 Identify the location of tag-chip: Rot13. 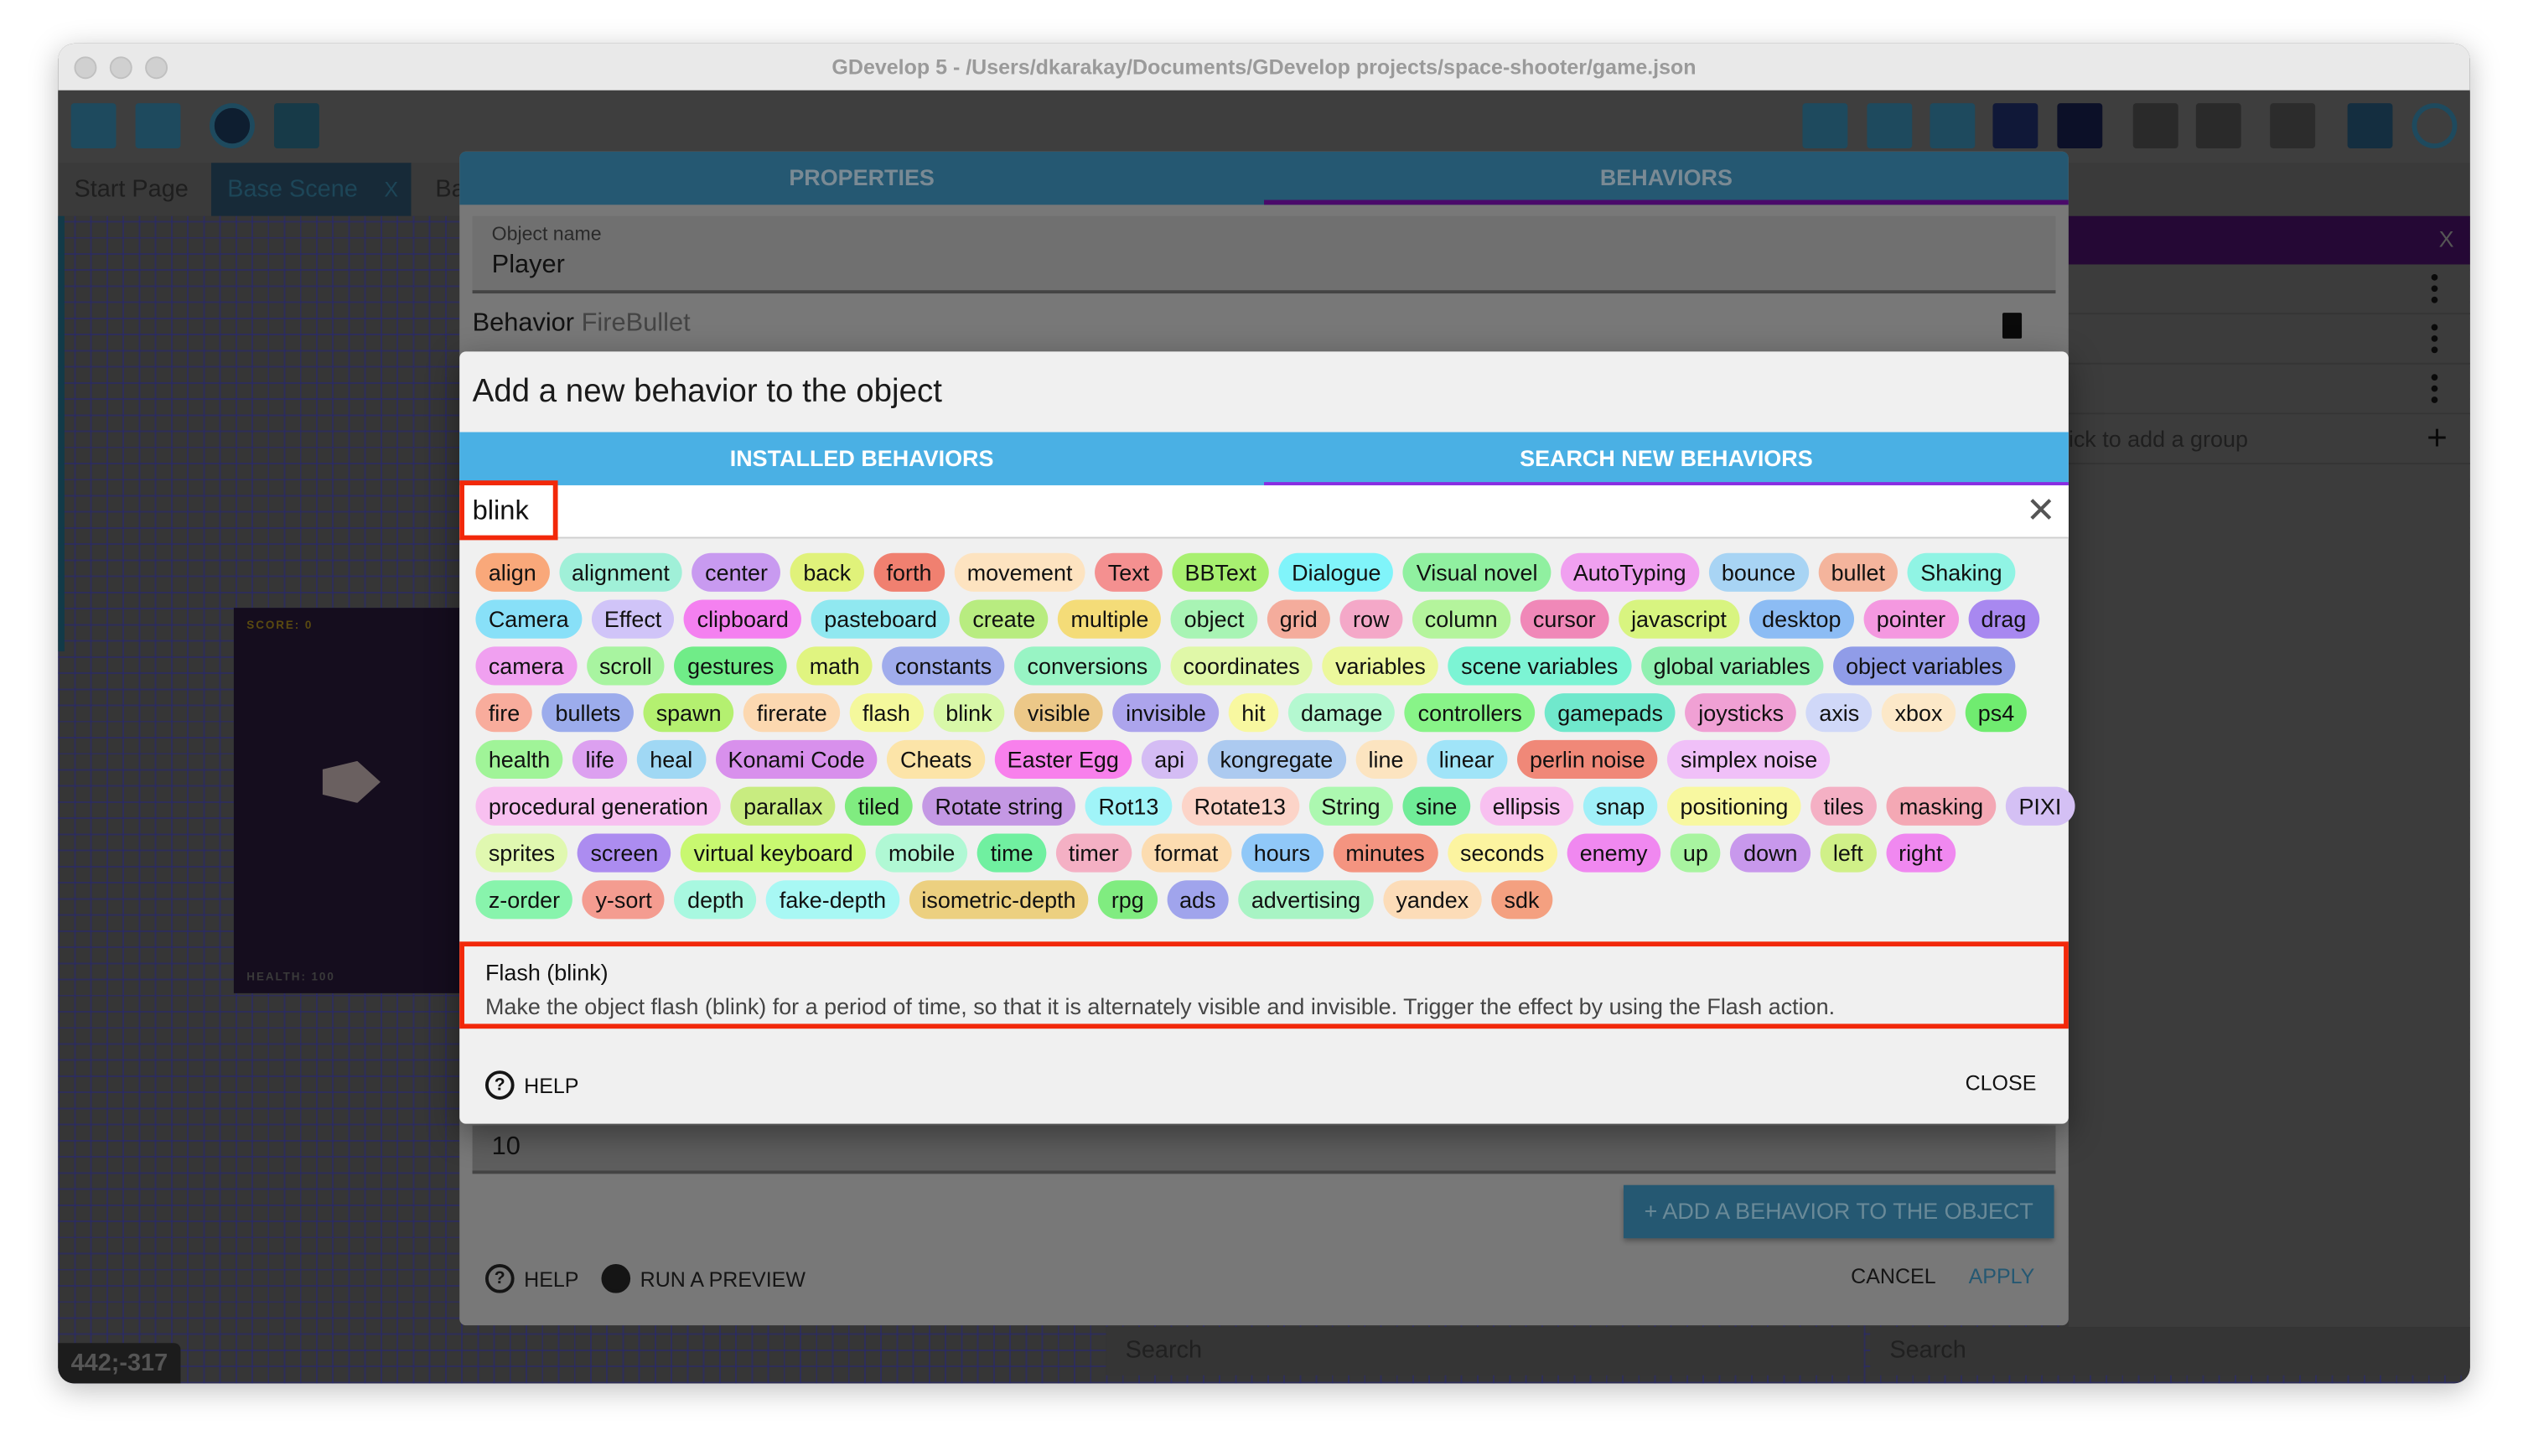
(1128, 806).